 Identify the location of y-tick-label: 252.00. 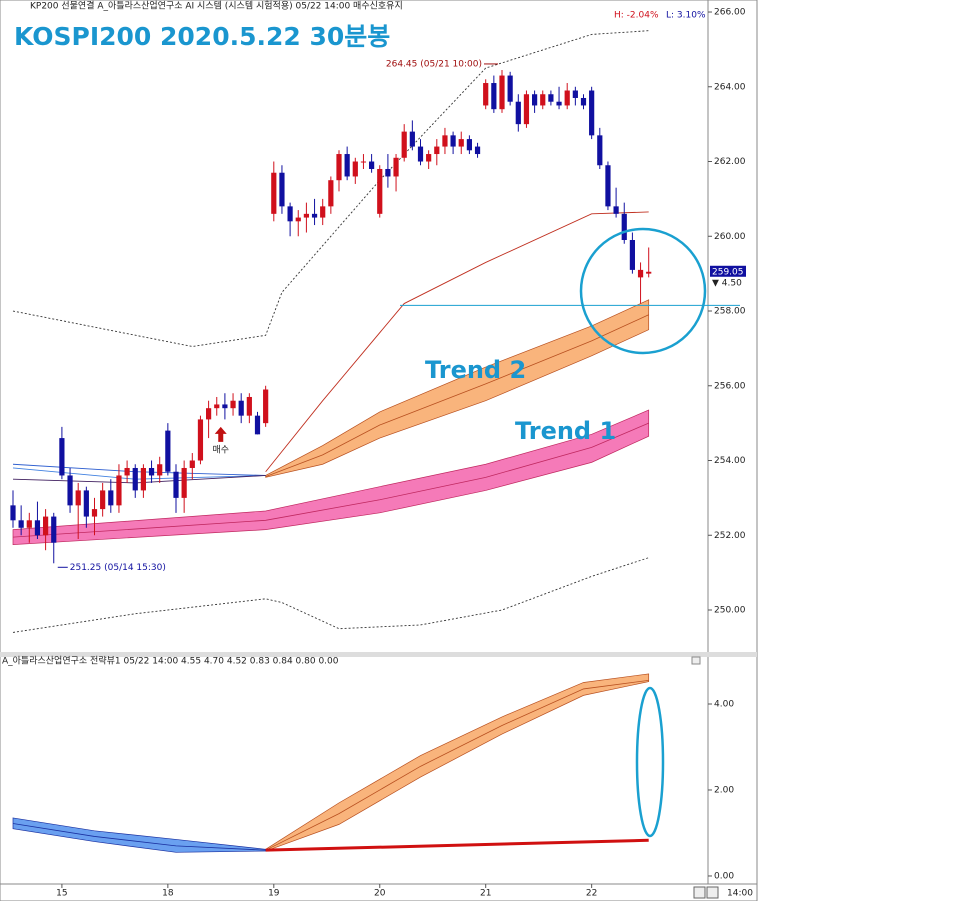
(730, 536).